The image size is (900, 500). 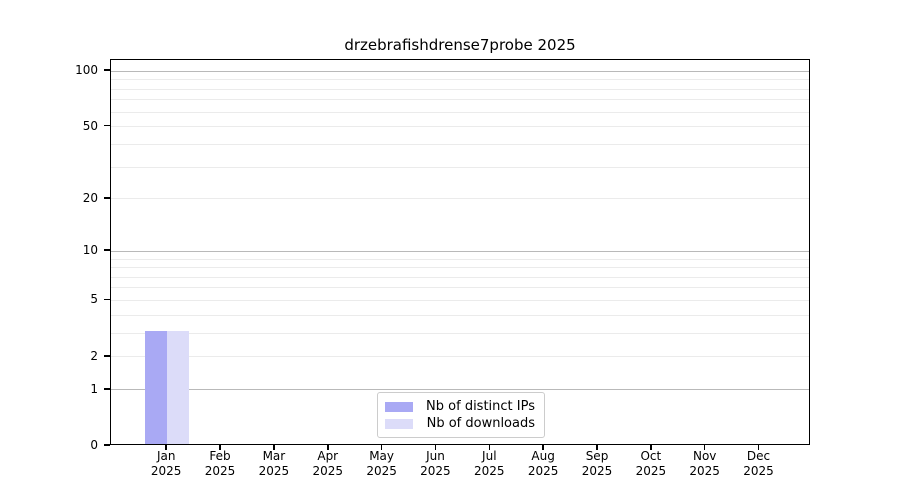 What do you see at coordinates (220, 447) in the screenshot?
I see `x-tick-feb` at bounding box center [220, 447].